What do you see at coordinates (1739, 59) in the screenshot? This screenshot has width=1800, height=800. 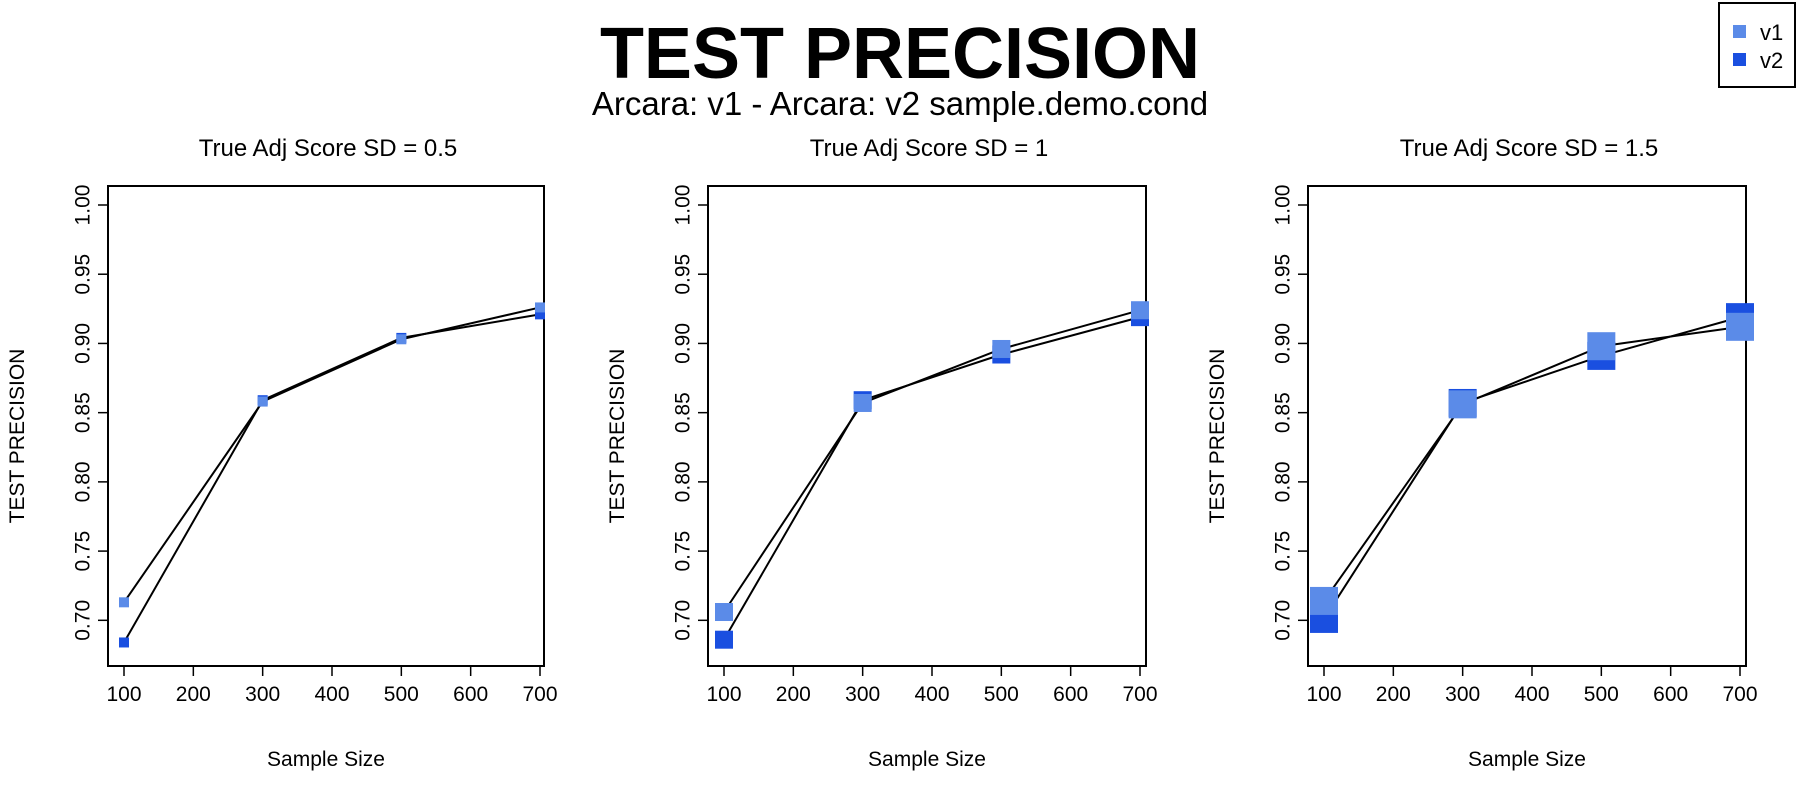 I see `legend-swatch-v2` at bounding box center [1739, 59].